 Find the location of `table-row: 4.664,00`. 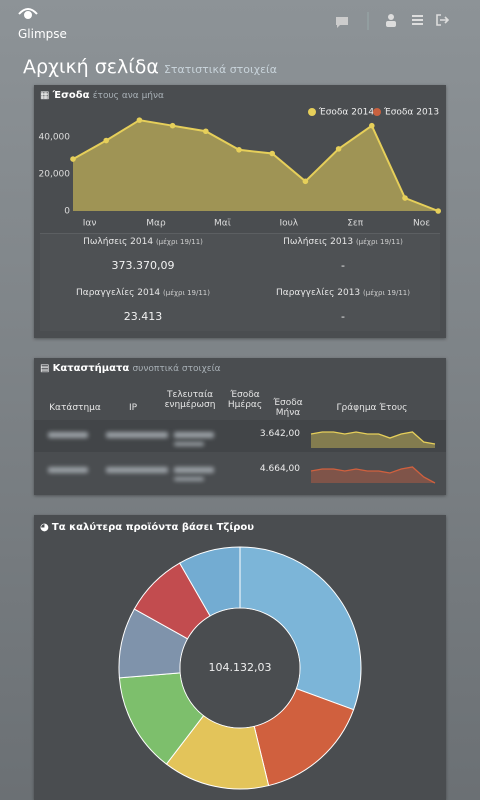

table-row: 4.664,00 is located at coordinates (240, 471).